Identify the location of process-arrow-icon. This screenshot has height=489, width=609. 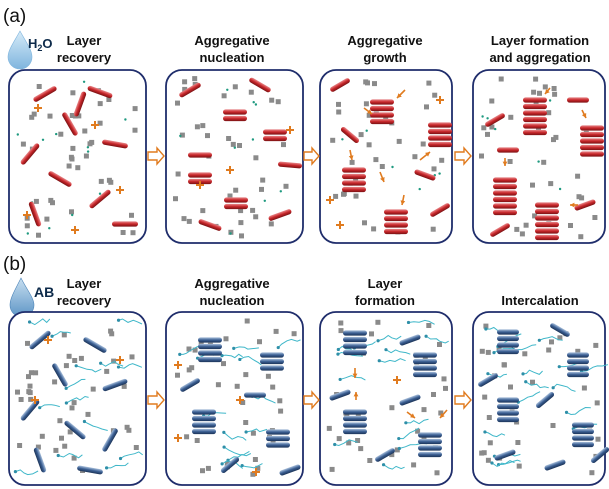
(463, 156).